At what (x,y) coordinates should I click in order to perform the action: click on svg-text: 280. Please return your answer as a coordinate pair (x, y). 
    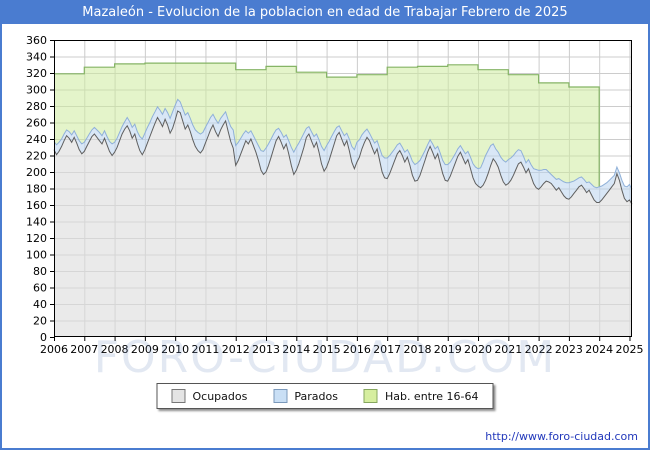
    Looking at the image, I should click on (36, 106).